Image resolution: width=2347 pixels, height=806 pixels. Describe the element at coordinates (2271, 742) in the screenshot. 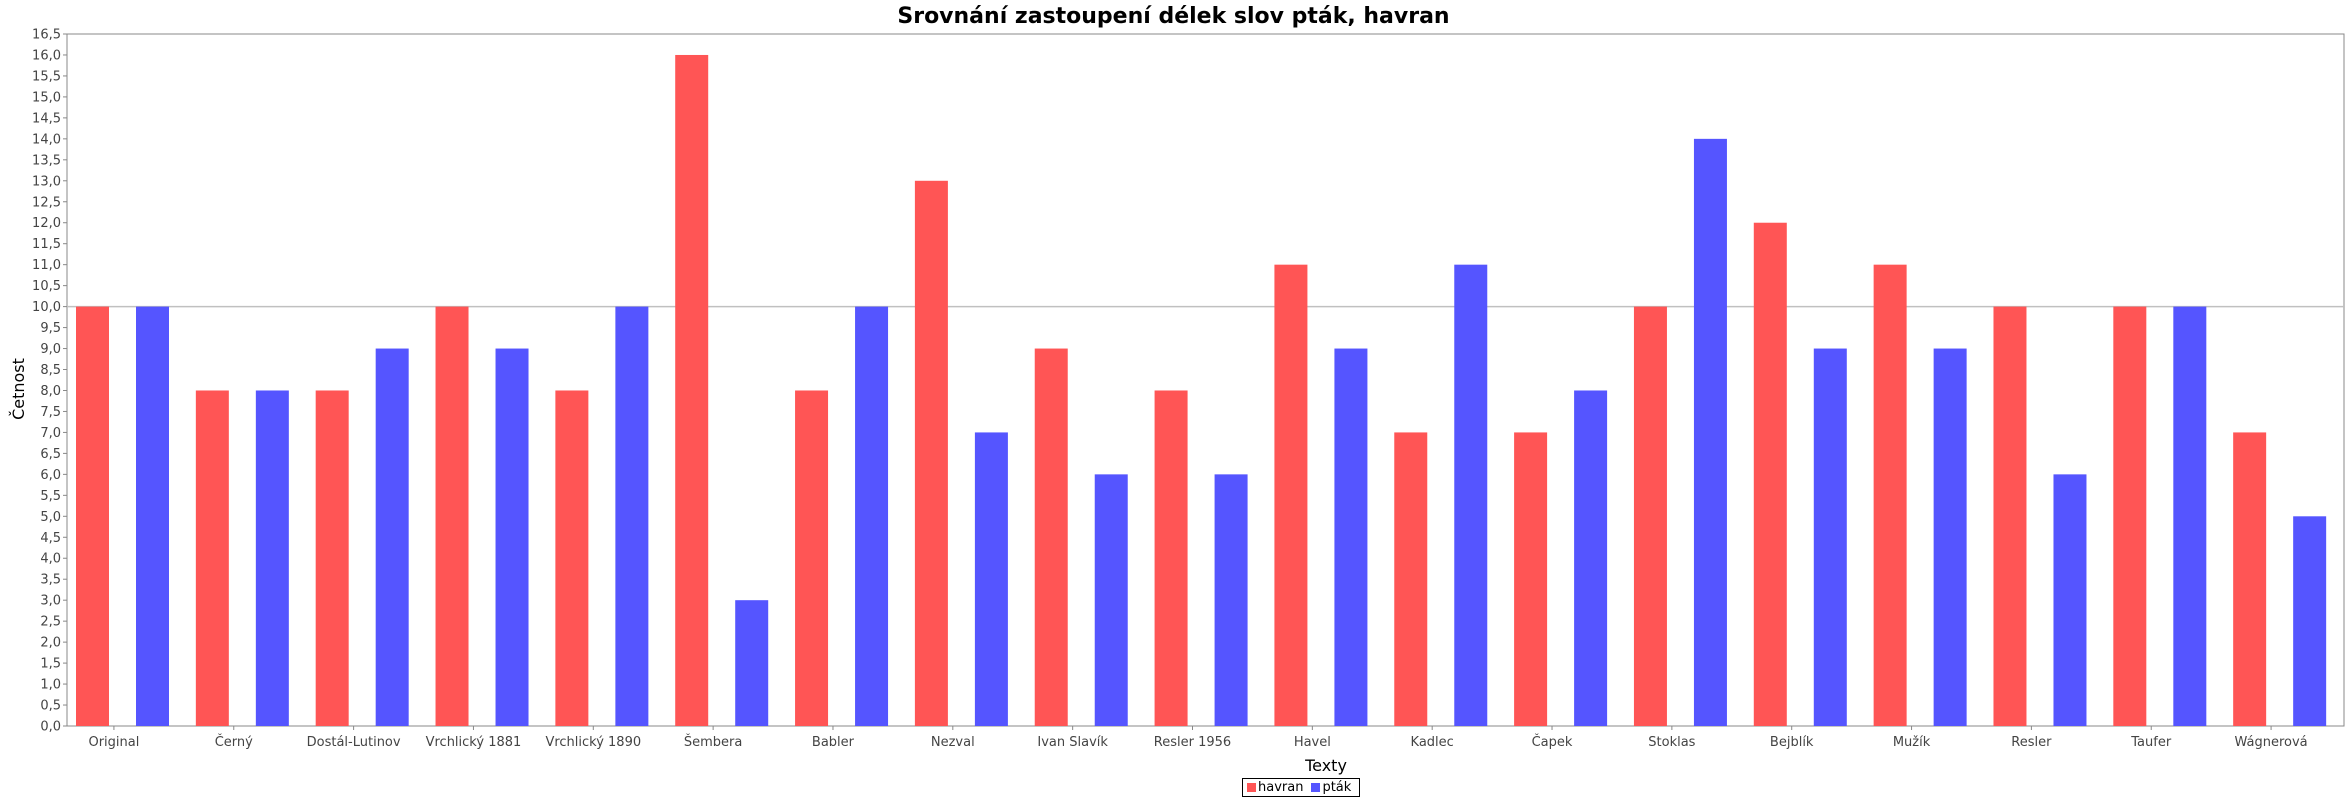

I see `x-category-label: Wágnerová` at that location.